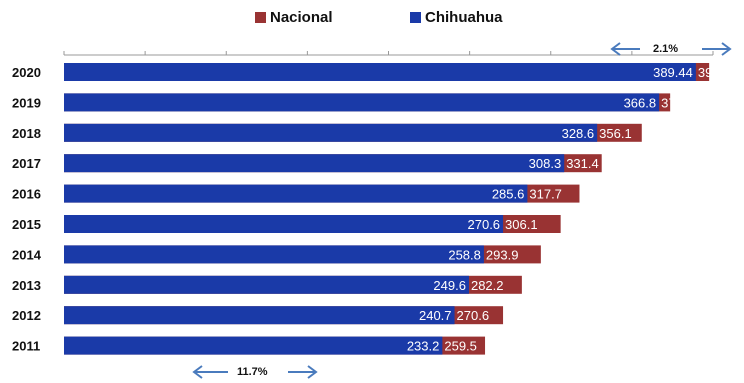 This screenshot has width=744, height=383. Describe the element at coordinates (460, 346) in the screenshot. I see `data-label-nacional: 259.5` at that location.